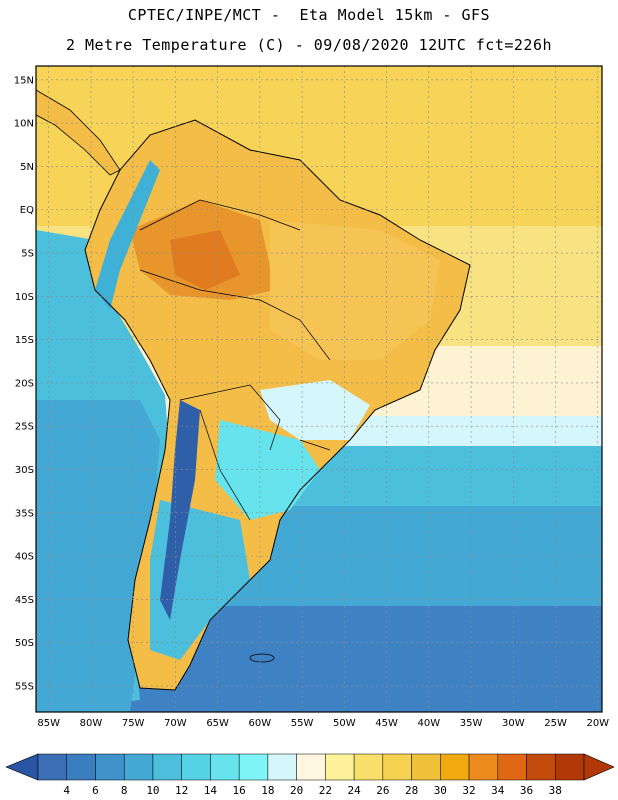  Describe the element at coordinates (217, 723) in the screenshot. I see `longitude-label: 65W` at that location.